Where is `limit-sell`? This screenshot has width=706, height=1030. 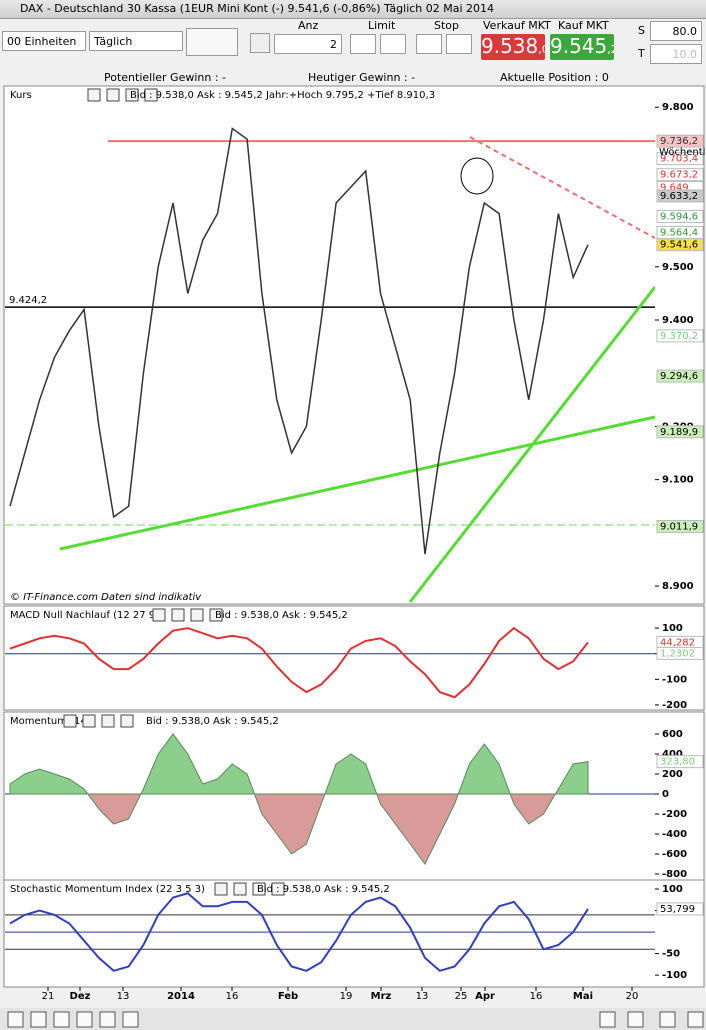
limit-sell is located at coordinates (393, 44).